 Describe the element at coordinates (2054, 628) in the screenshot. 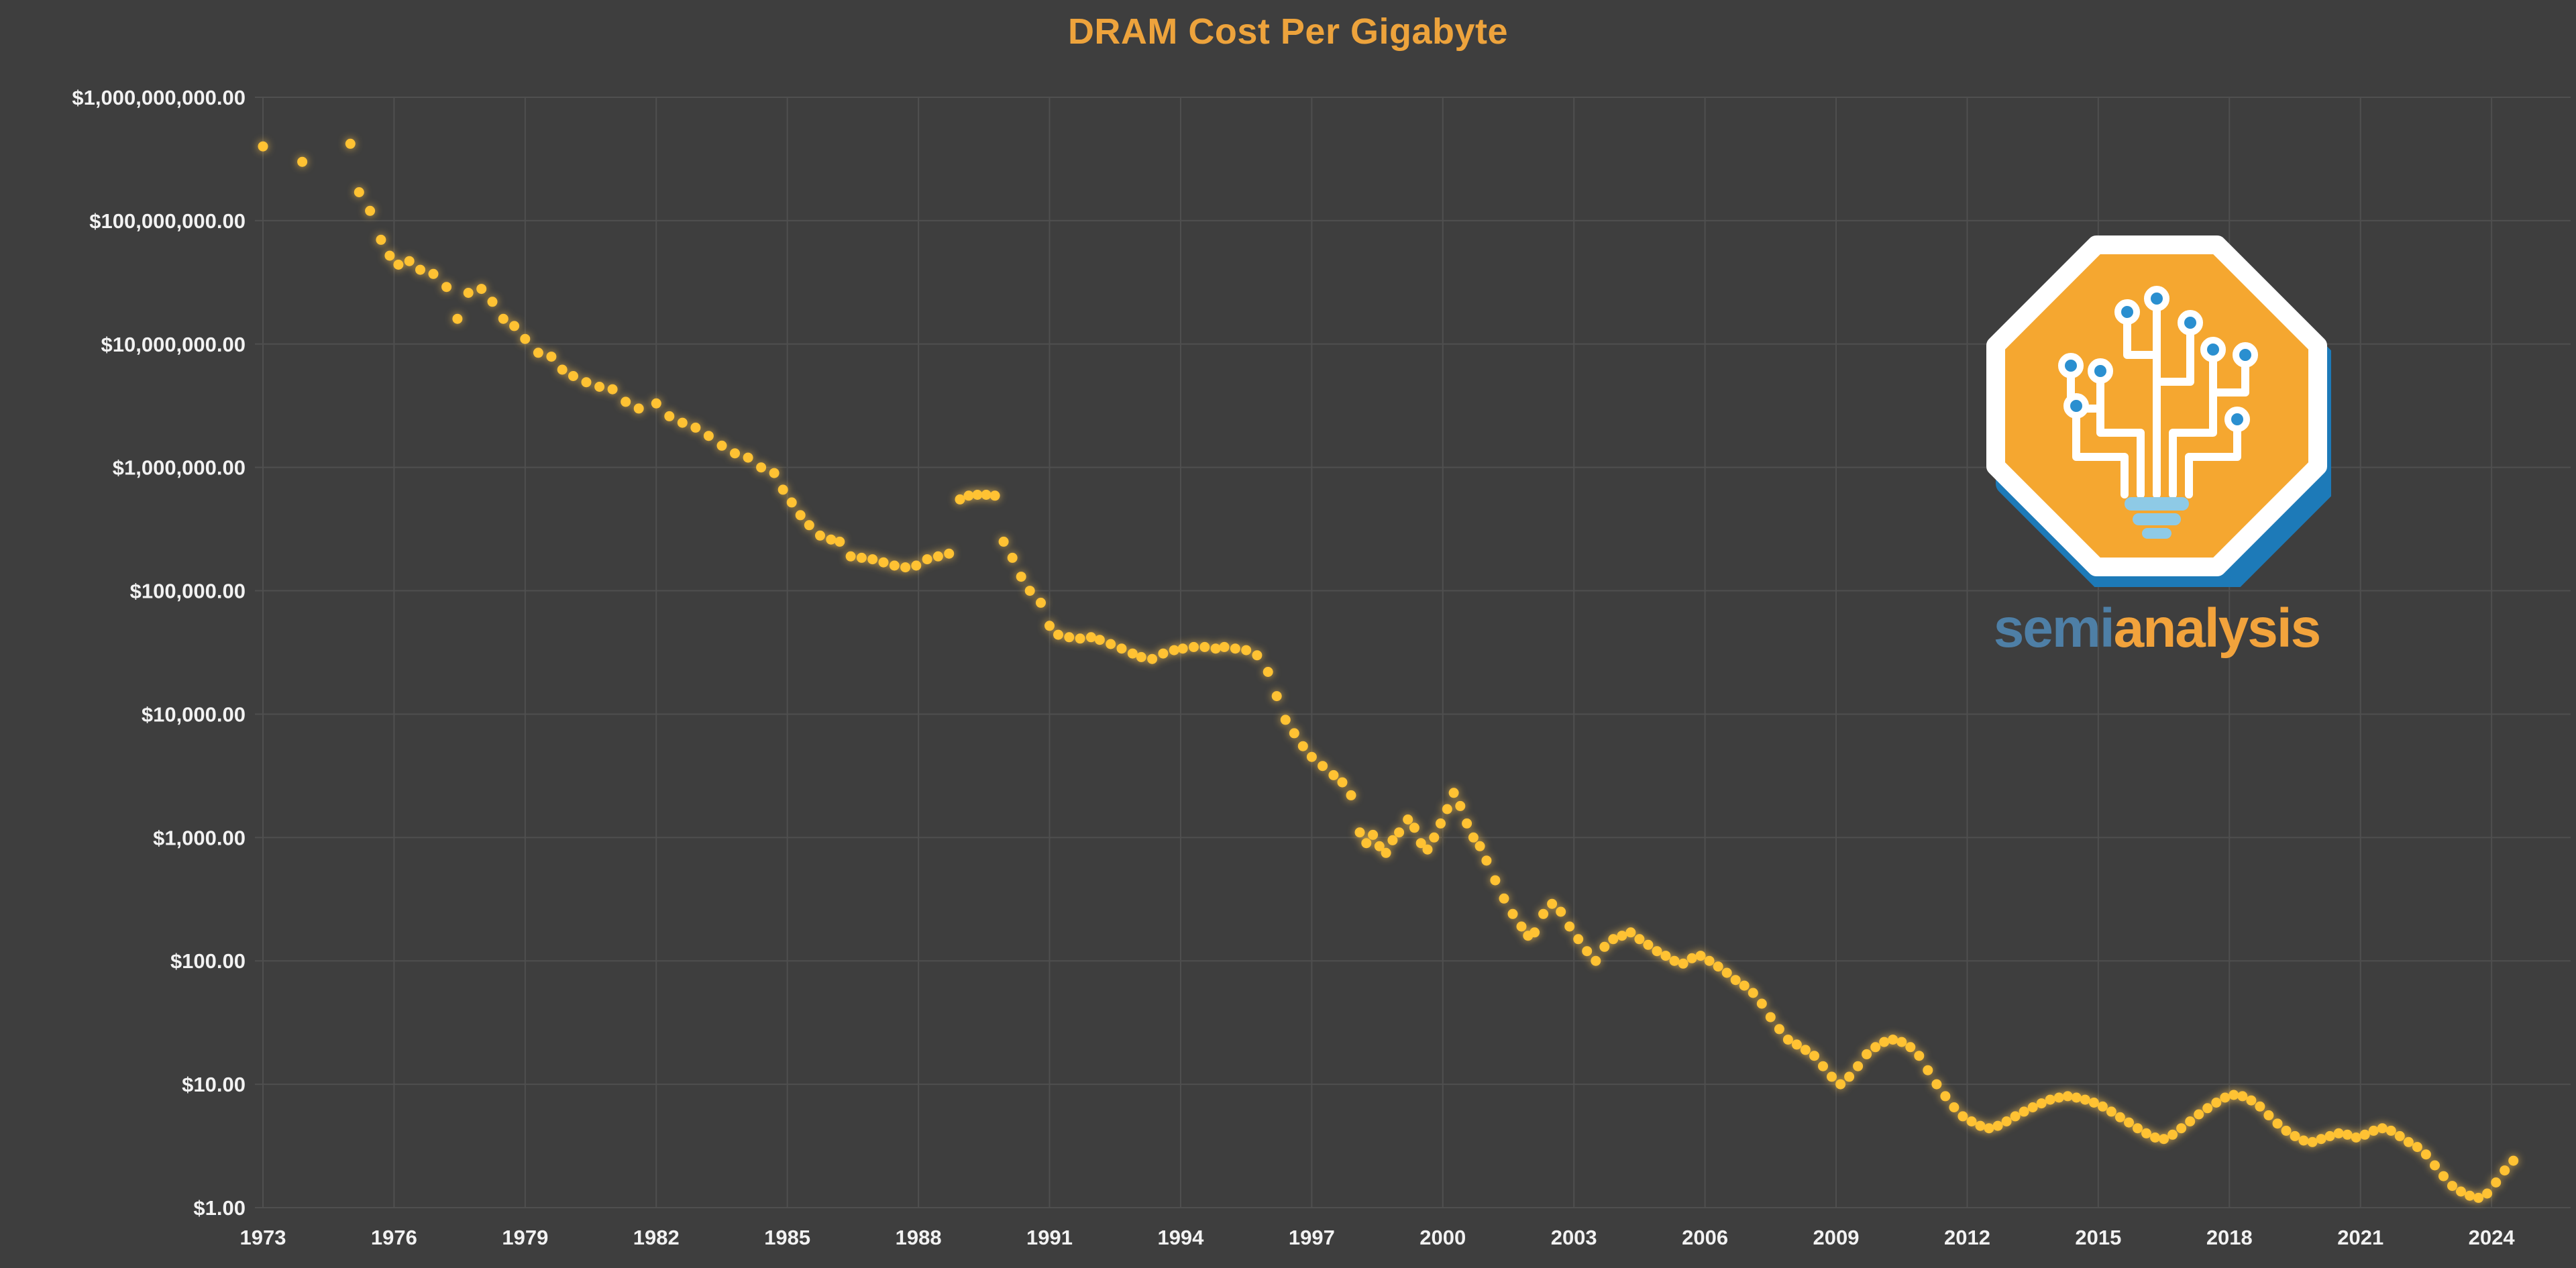

I see `brand-text-semi: semi` at that location.